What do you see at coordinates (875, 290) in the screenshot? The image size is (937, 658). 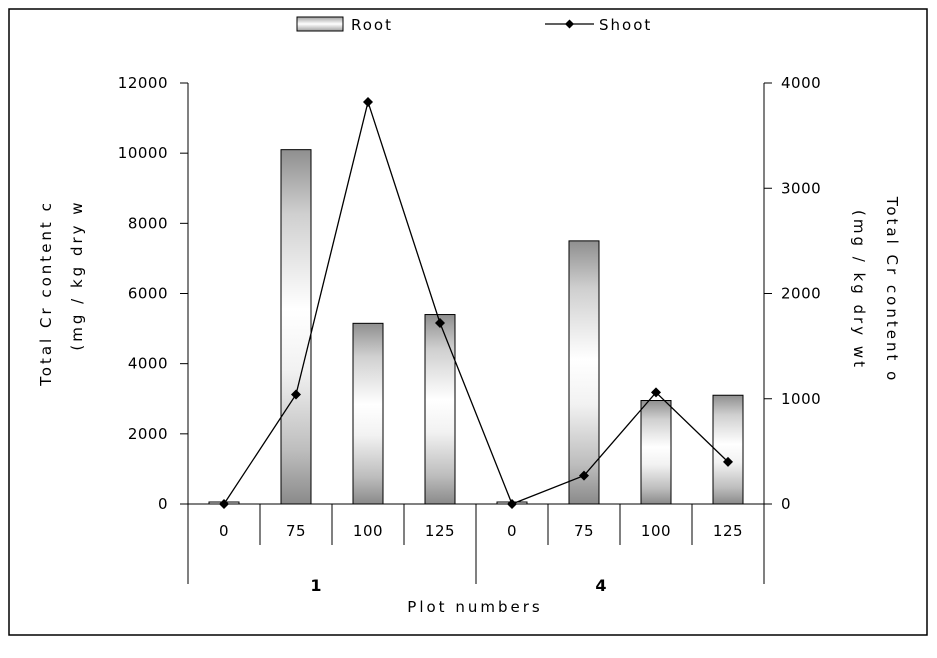 I see `right-axis-title: Total Cr content o (mg / kg dry wt` at bounding box center [875, 290].